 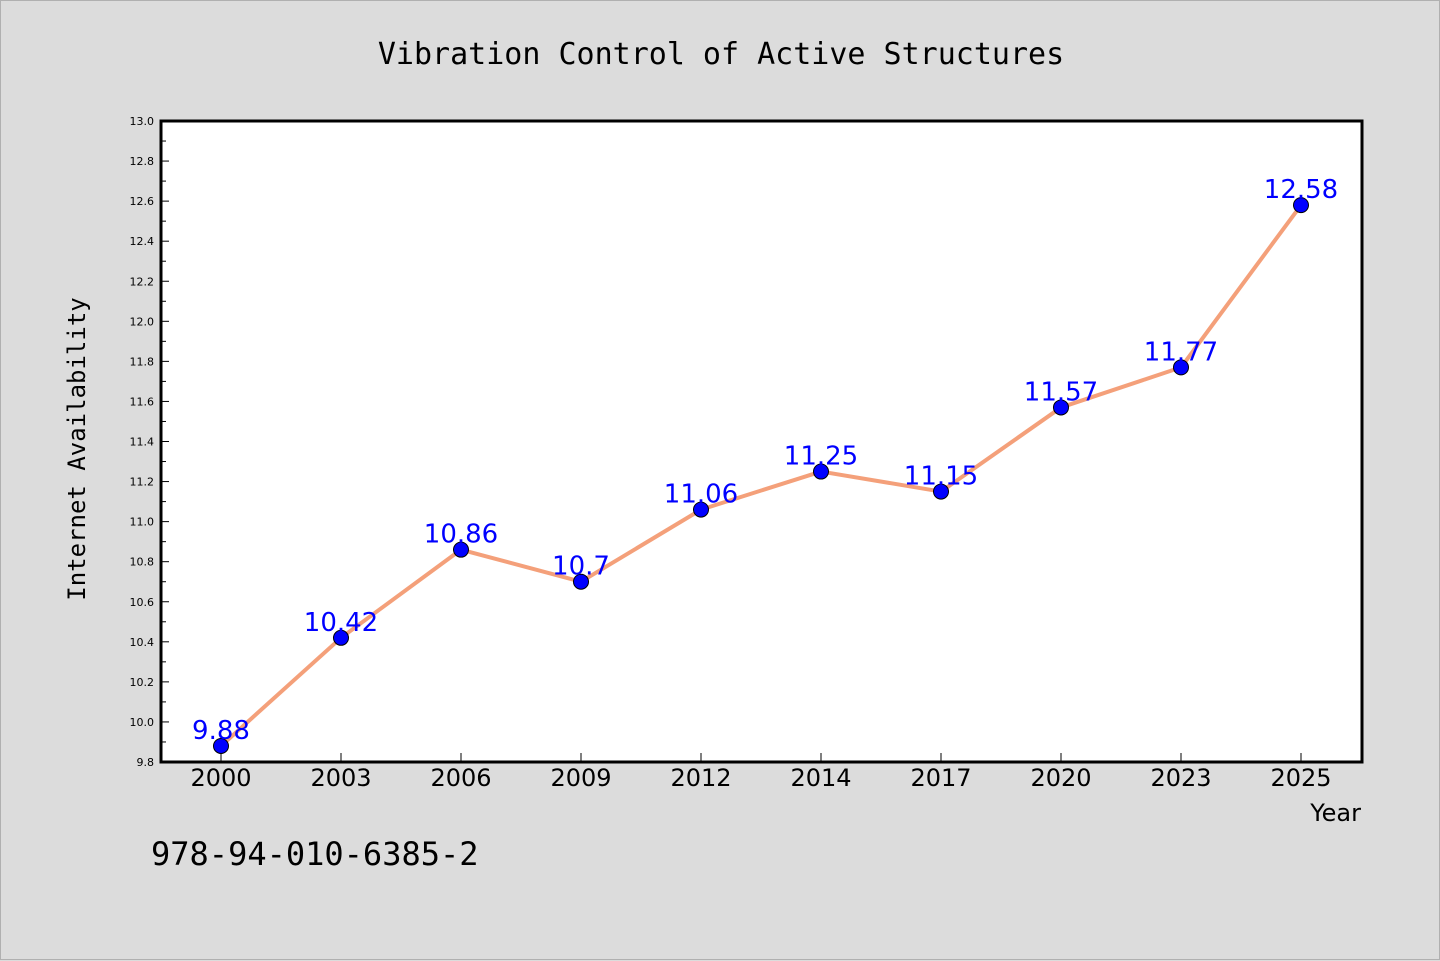 I want to click on y-tick-label: 12.2, so click(x=142, y=281).